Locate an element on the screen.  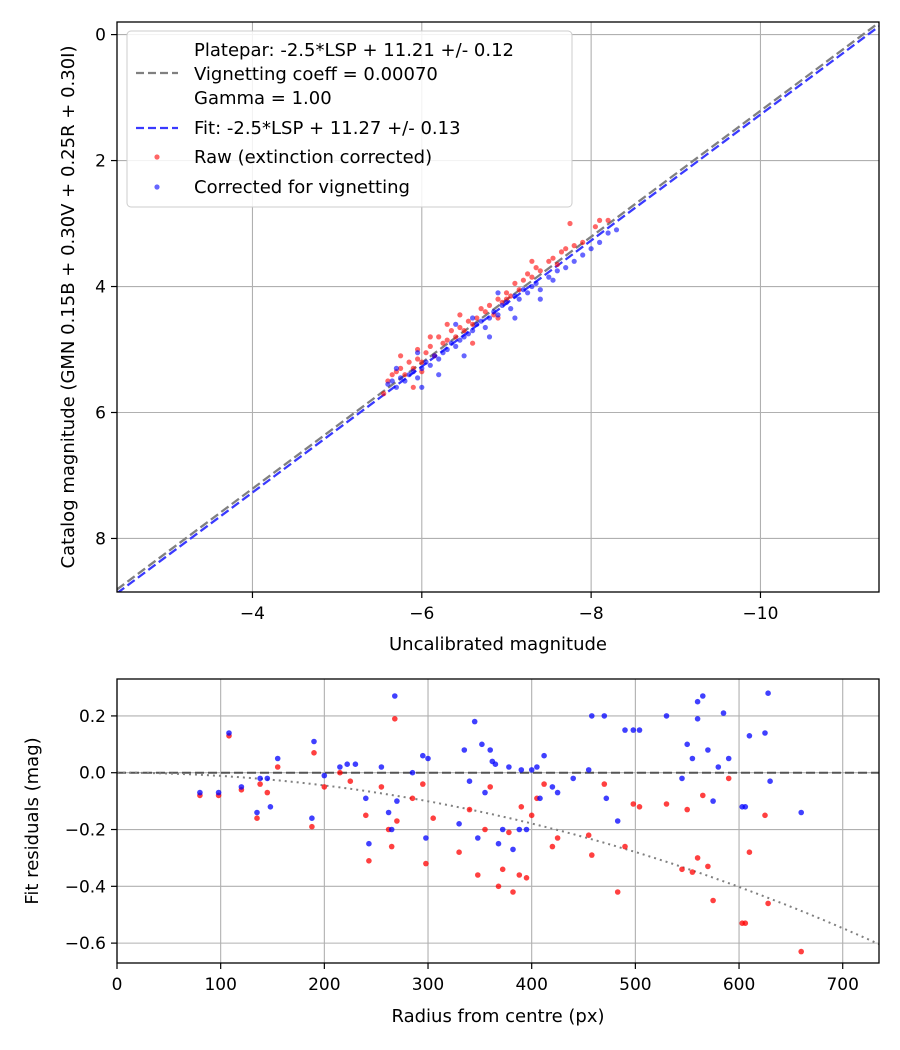
legend-box is located at coordinates (349, 119).